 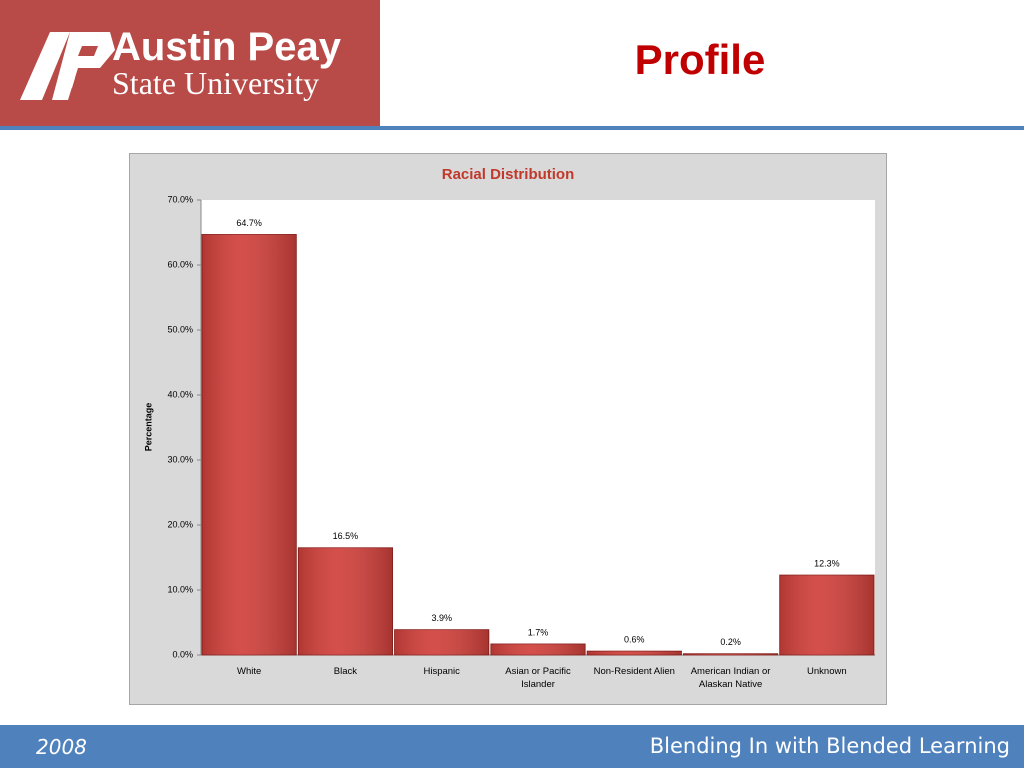 I want to click on slide-title: Profile, so click(x=700, y=59).